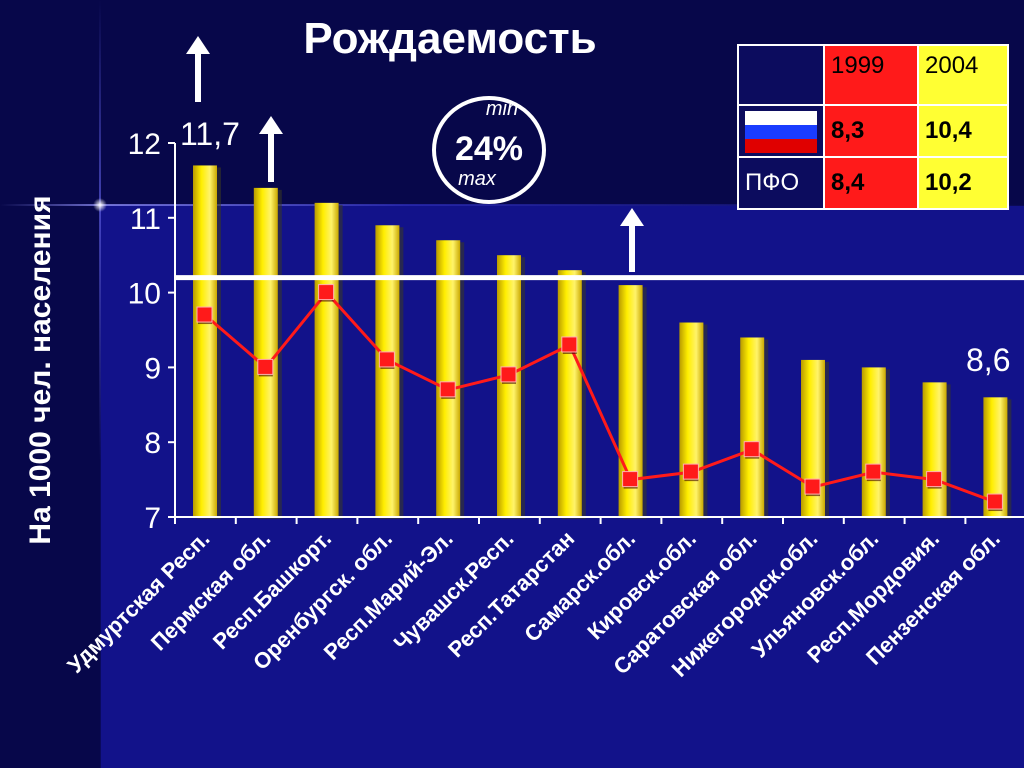 Image resolution: width=1024 pixels, height=768 pixels. Describe the element at coordinates (450, 38) in the screenshot. I see `chart-title: Рождаемость` at that location.